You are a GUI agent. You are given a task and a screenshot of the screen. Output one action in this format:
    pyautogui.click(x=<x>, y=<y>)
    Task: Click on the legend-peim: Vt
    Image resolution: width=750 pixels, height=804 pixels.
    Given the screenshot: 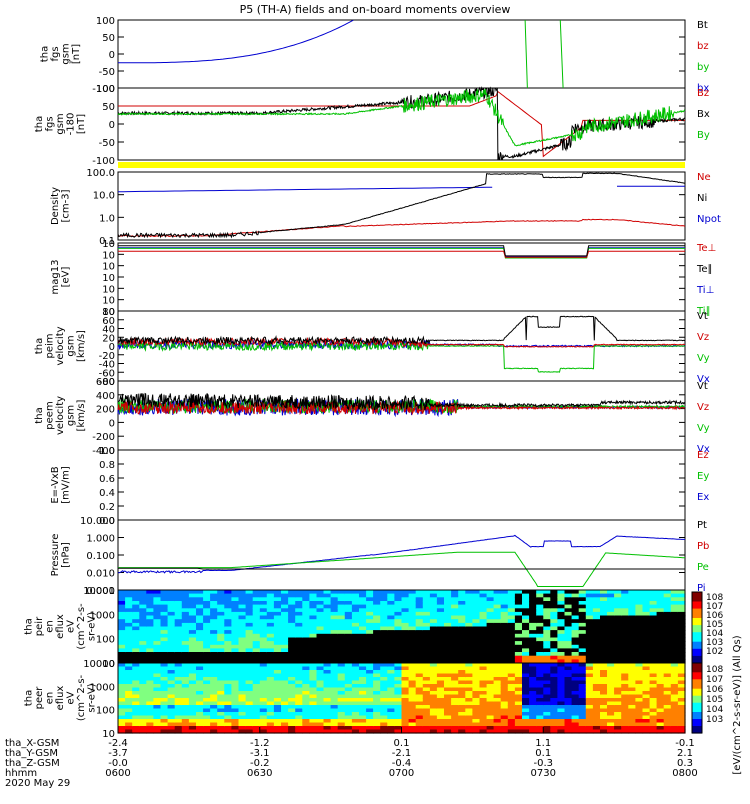 What is the action you would take?
    pyautogui.click(x=702, y=316)
    